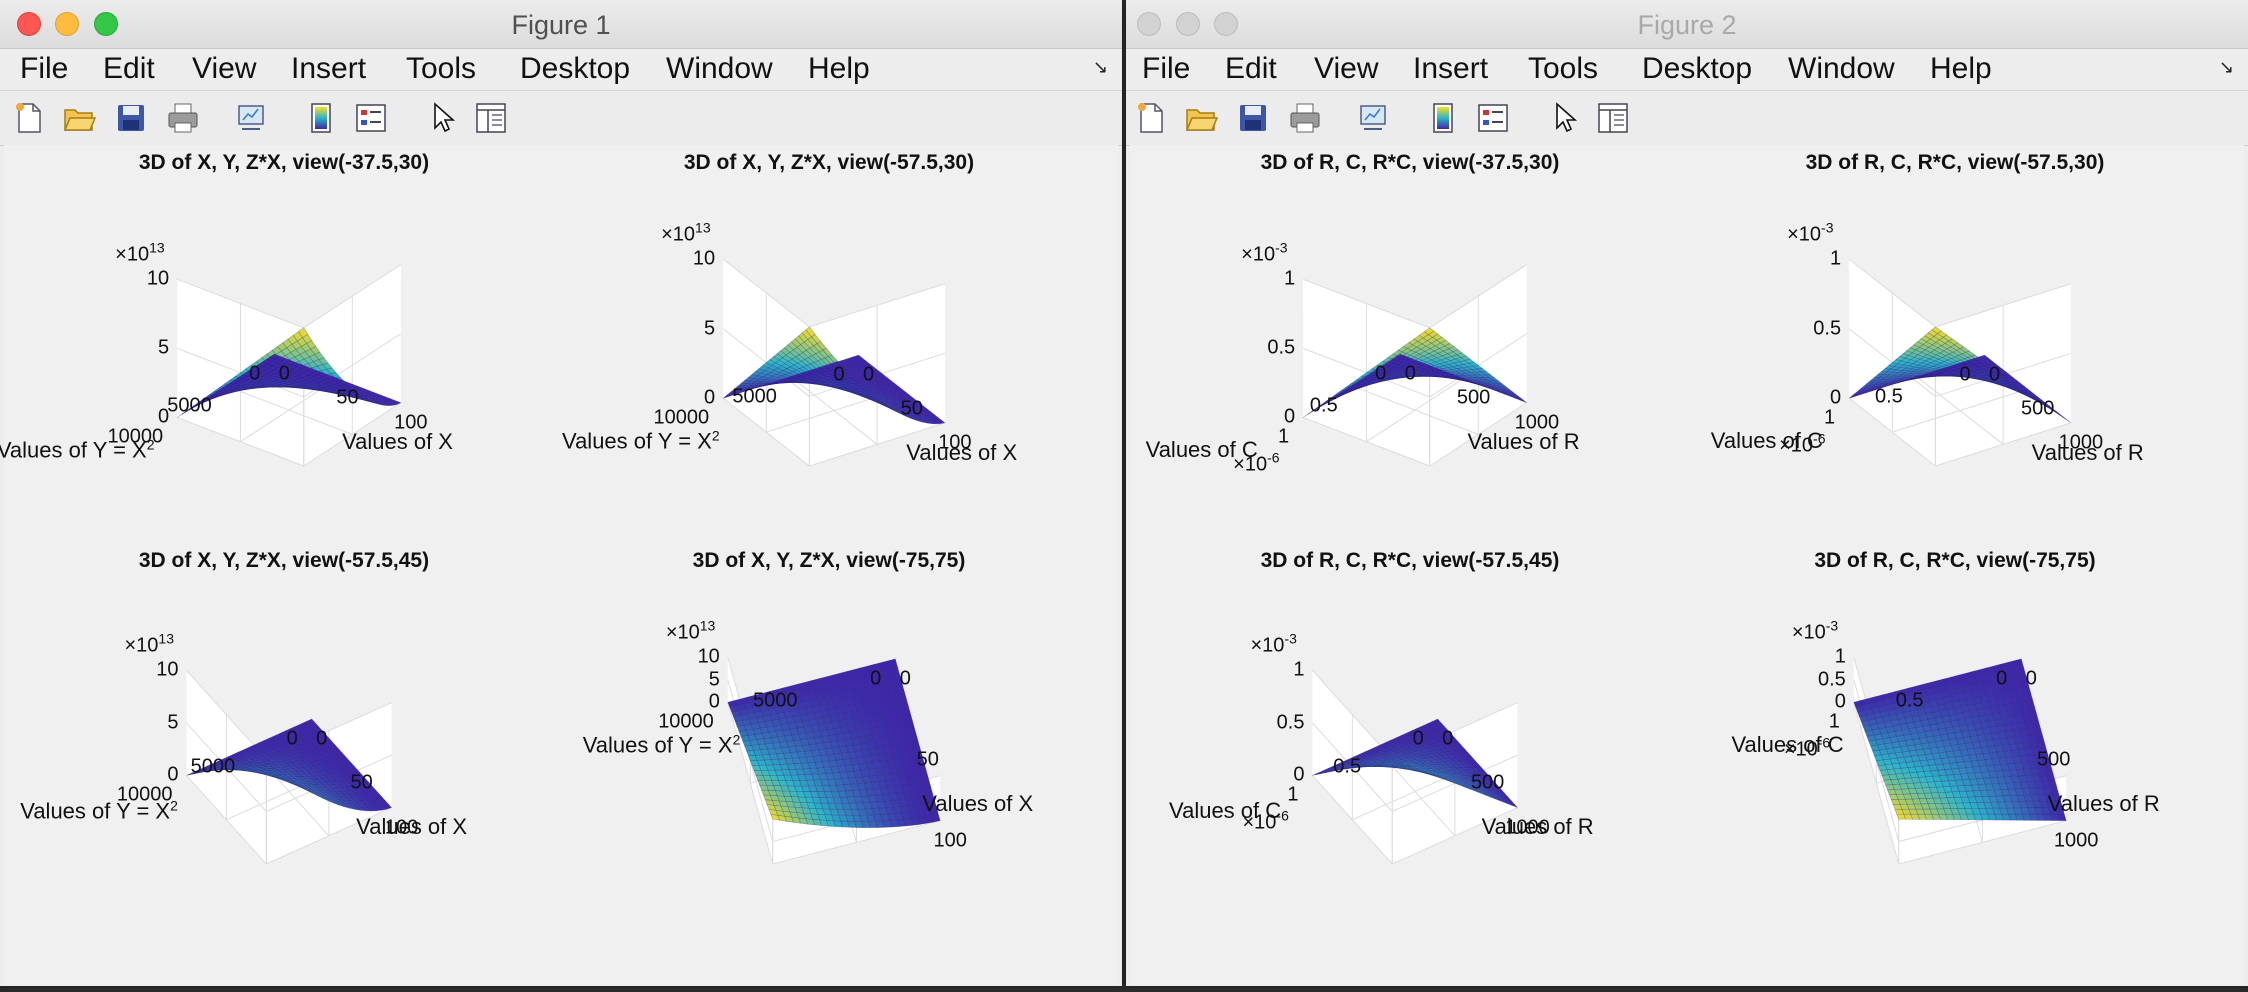 This screenshot has height=992, width=2248. I want to click on plot-title: 3D of R, C, R*C, view(-37.5,30), so click(1410, 162).